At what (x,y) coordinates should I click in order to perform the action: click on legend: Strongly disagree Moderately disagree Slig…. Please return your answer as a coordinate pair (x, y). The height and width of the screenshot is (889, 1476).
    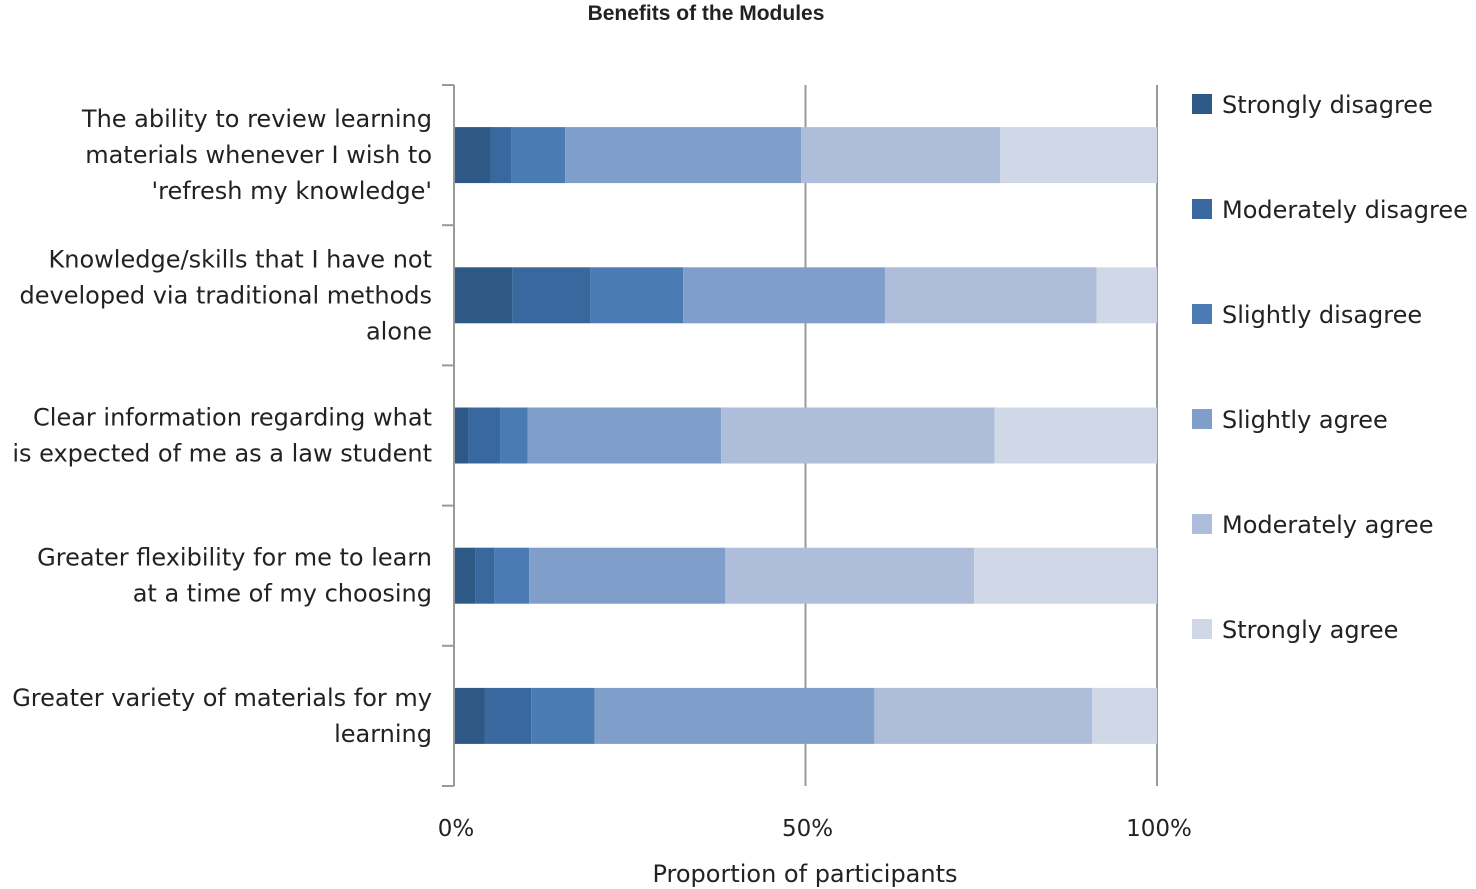
    Looking at the image, I should click on (1330, 367).